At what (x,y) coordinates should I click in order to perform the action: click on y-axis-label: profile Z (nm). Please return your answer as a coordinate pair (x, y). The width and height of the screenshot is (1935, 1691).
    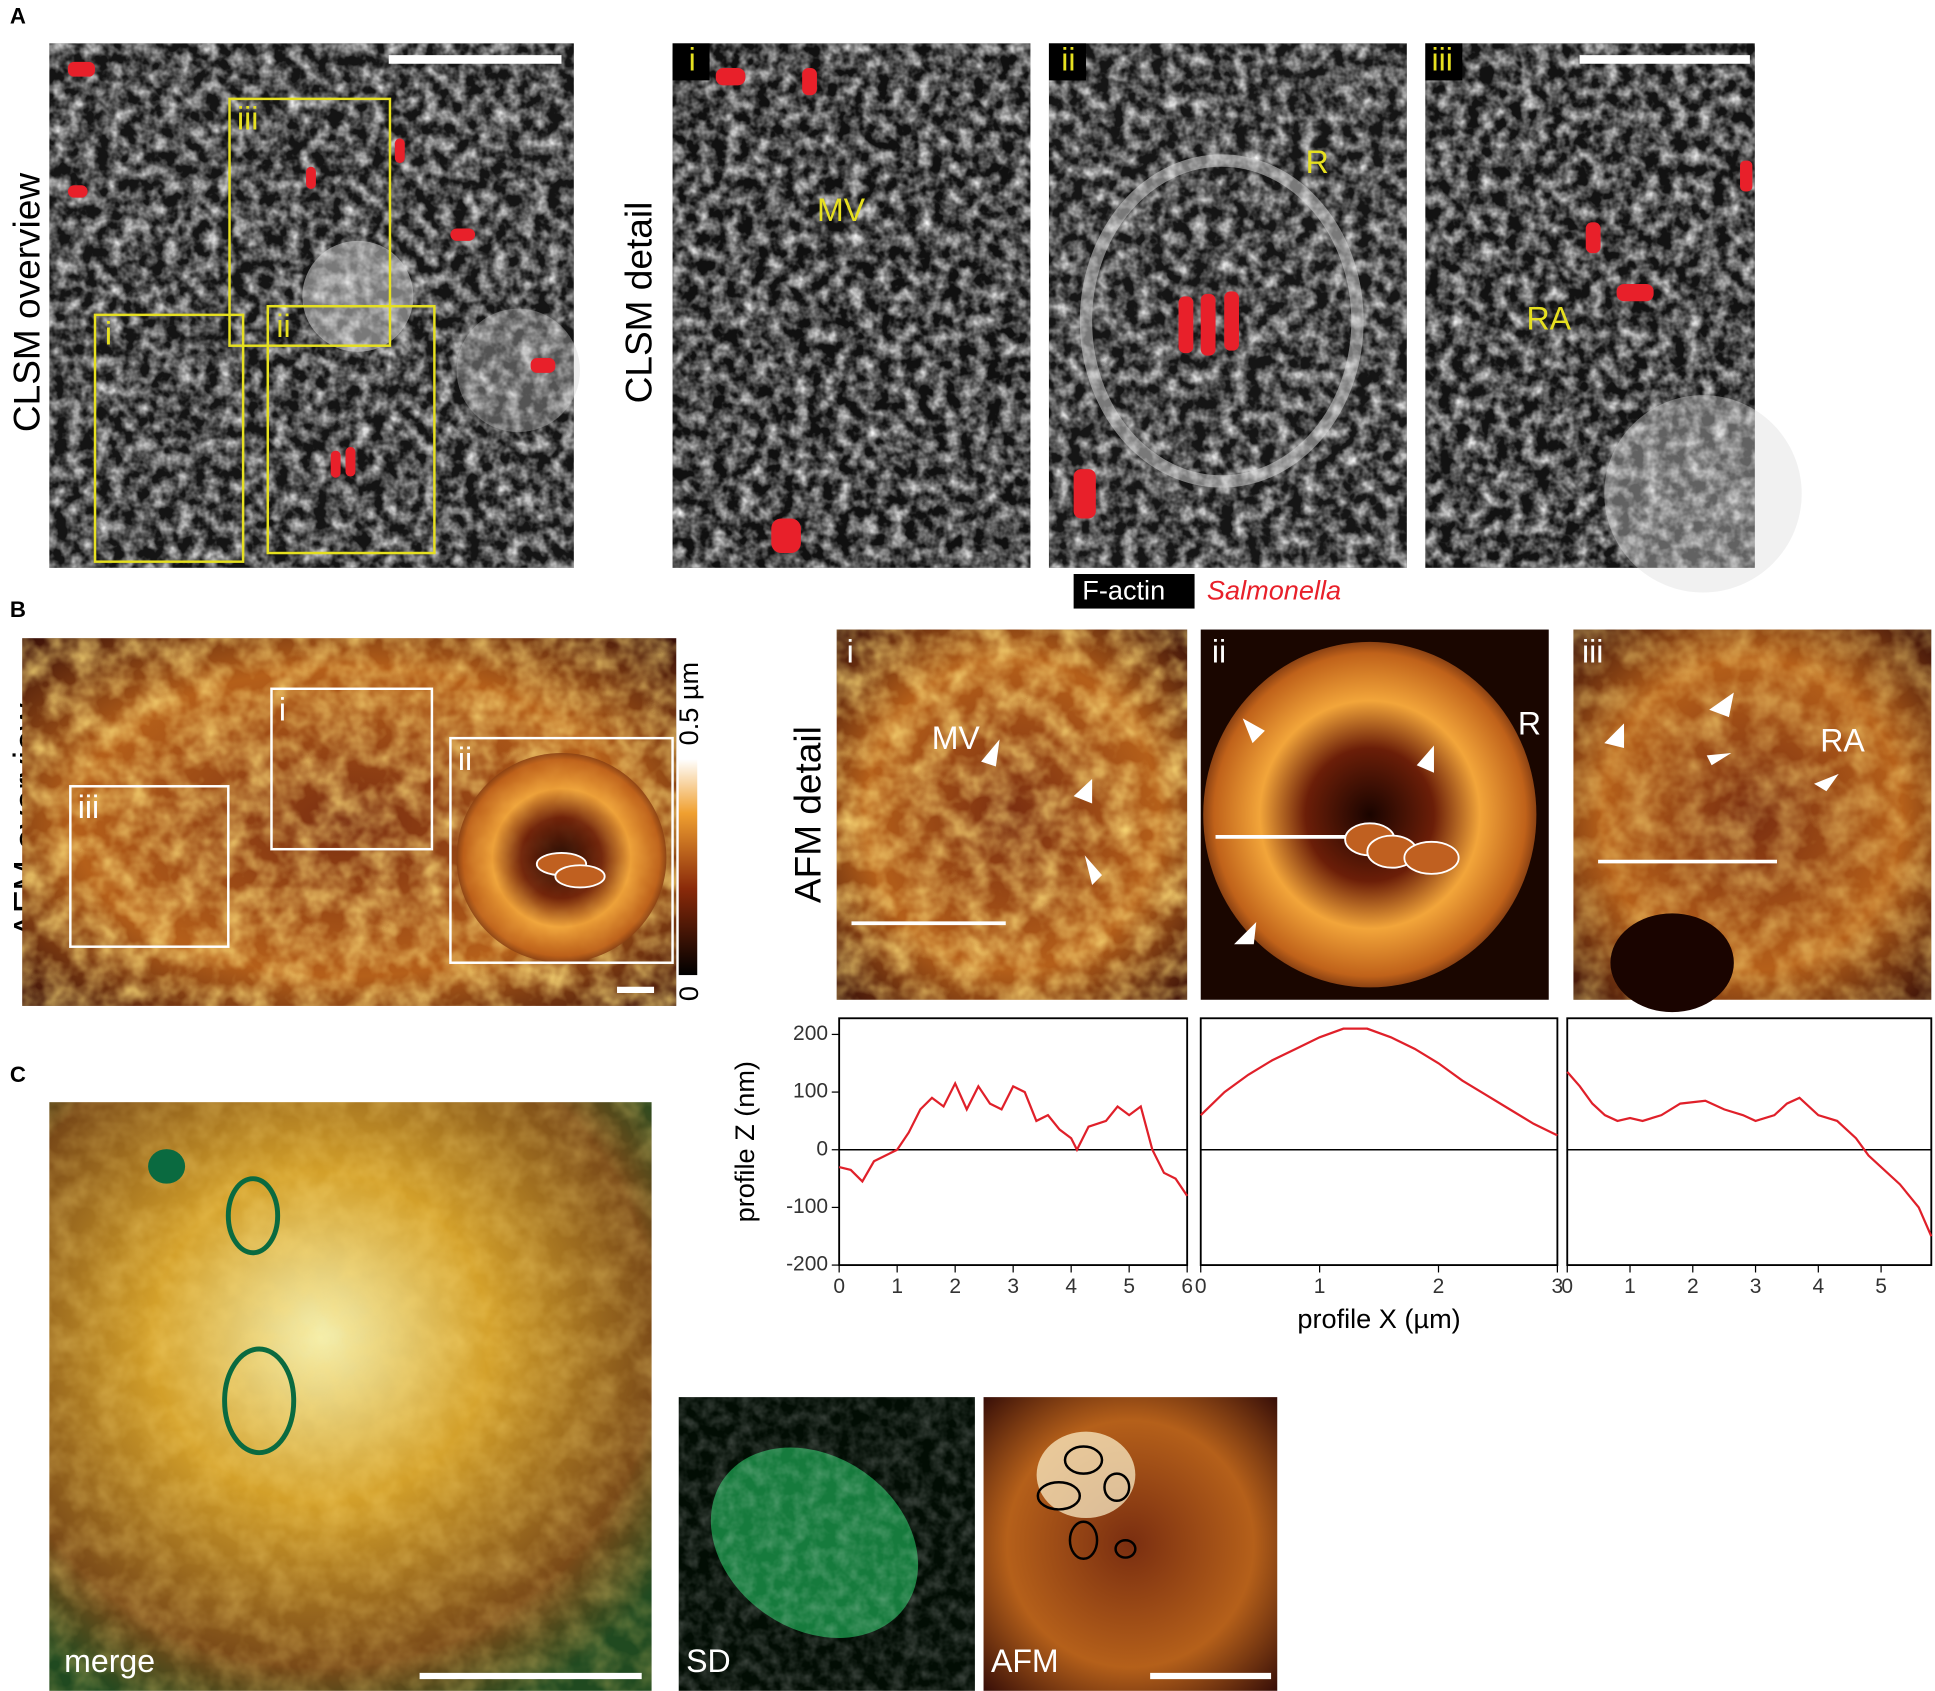
    Looking at the image, I should click on (744, 1141).